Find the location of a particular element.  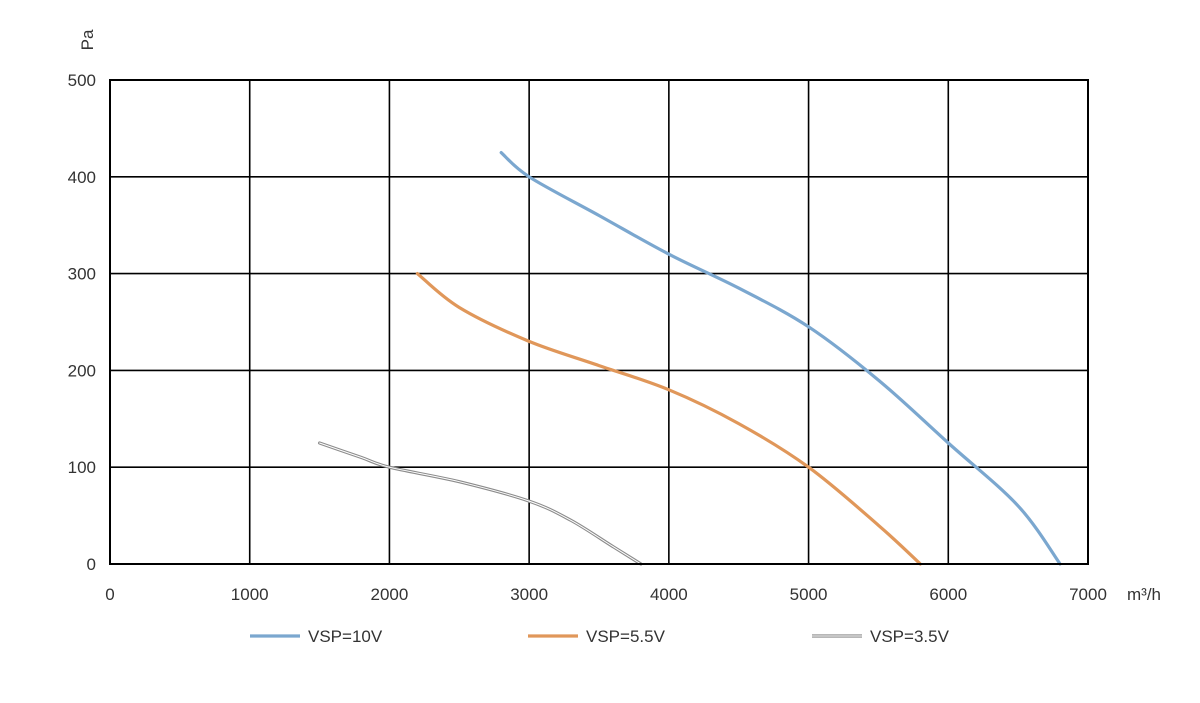

y-tick-label: 300 is located at coordinates (82, 274).